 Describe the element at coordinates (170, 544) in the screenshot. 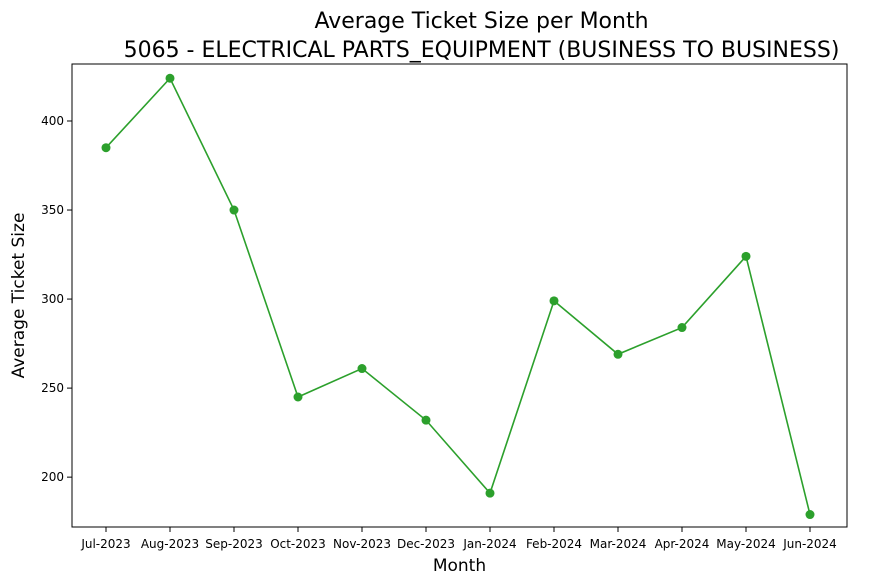

I see `x-tick-label: Aug-2023` at that location.